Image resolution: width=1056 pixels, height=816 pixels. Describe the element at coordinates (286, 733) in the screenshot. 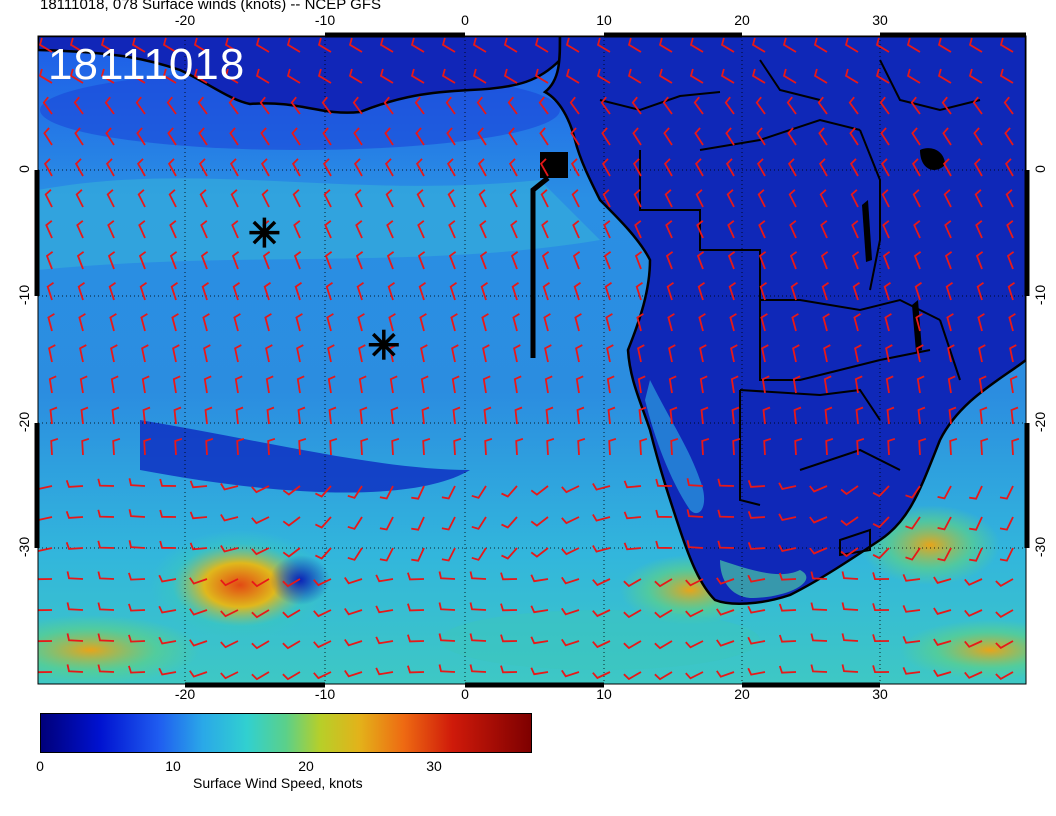

I see `colorbar-gradient` at that location.